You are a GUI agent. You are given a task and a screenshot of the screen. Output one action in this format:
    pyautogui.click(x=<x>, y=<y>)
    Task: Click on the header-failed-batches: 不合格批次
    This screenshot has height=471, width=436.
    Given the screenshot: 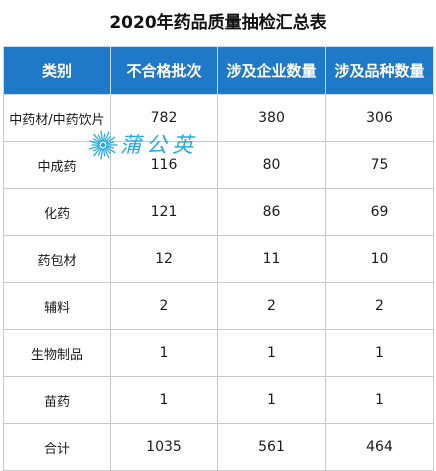 What is the action you would take?
    pyautogui.click(x=164, y=70)
    